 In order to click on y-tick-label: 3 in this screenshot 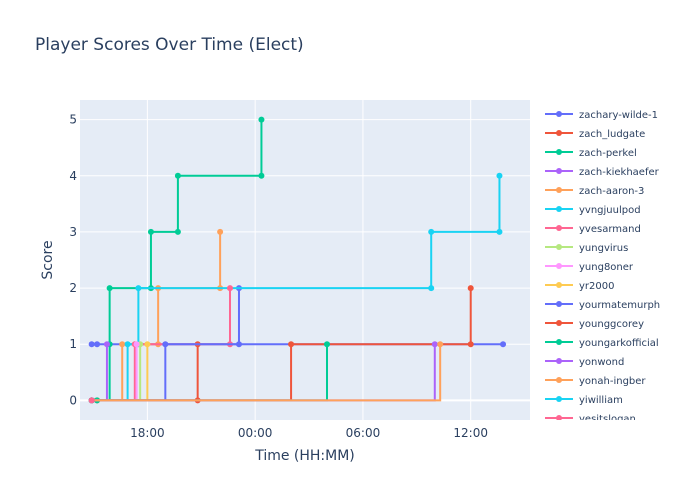, I will do `click(73, 232)`.